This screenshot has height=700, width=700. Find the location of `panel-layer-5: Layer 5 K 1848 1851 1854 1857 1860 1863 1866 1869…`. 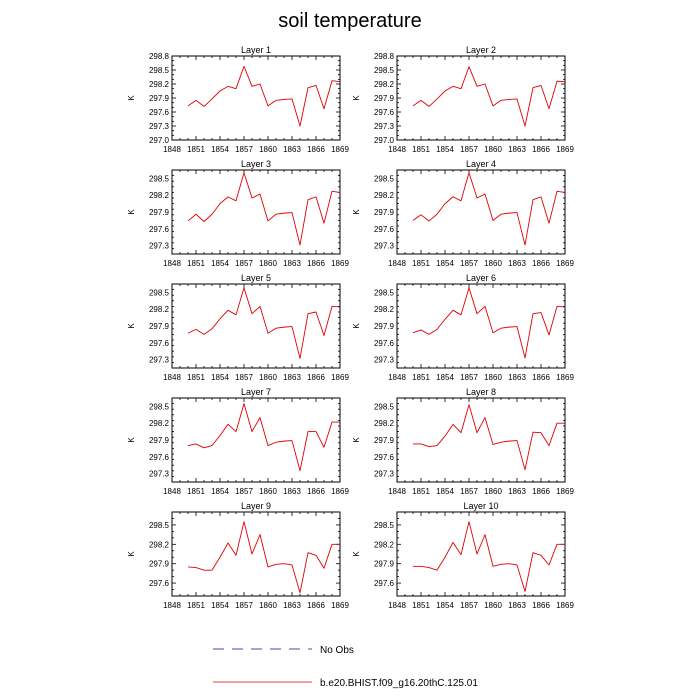

panel-layer-5: Layer 5 K 1848 1851 1854 1857 1860 1863 1866 1869… is located at coordinates (238, 327).